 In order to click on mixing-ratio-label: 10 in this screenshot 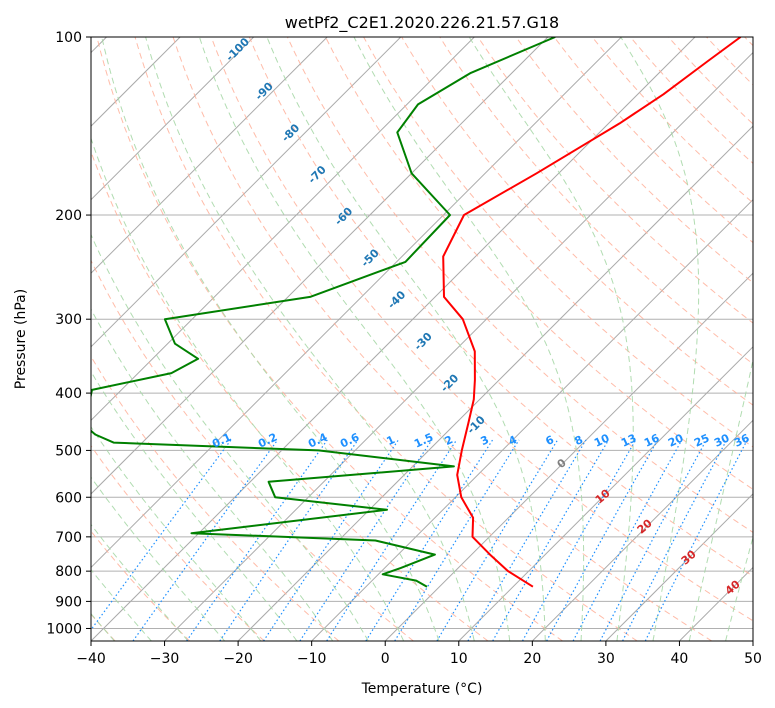, I will do `click(602, 440)`.